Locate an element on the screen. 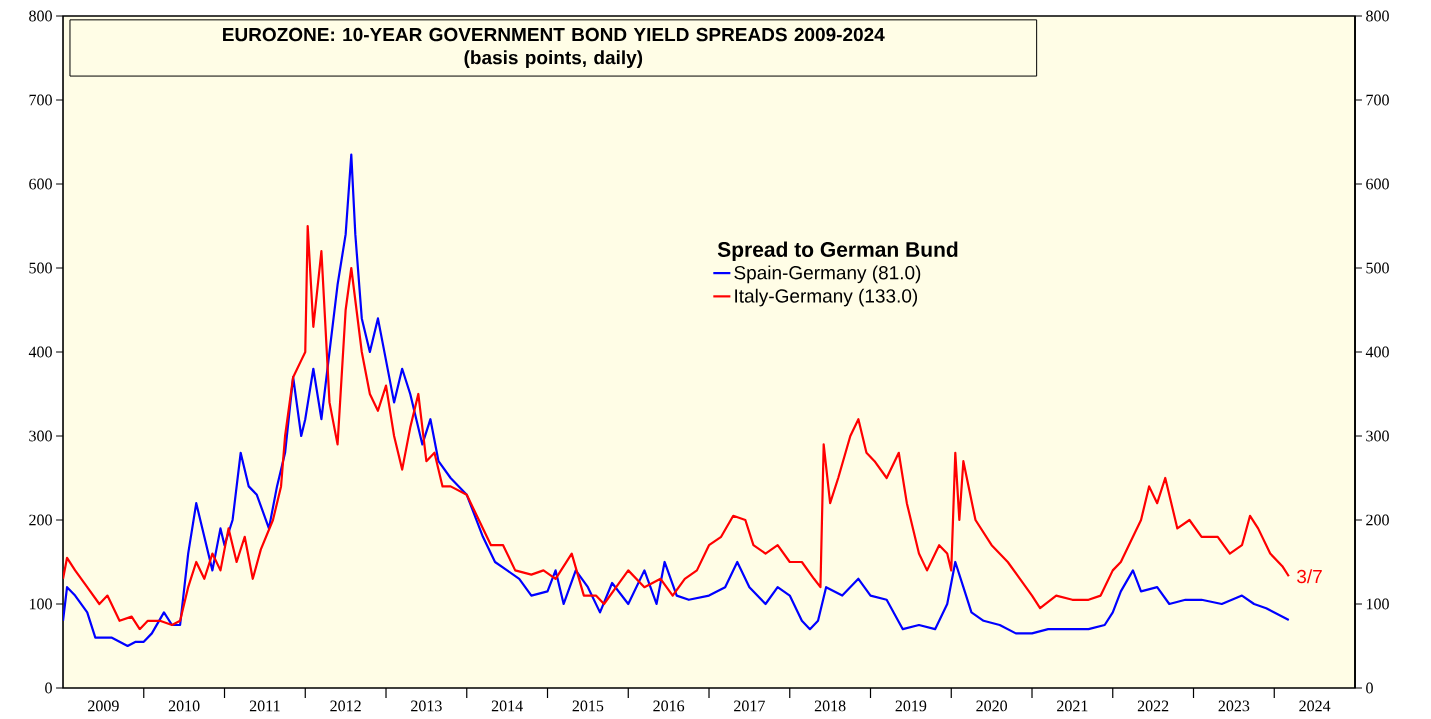  legend-label: Spain-Germany (81.0) is located at coordinates (827, 274).